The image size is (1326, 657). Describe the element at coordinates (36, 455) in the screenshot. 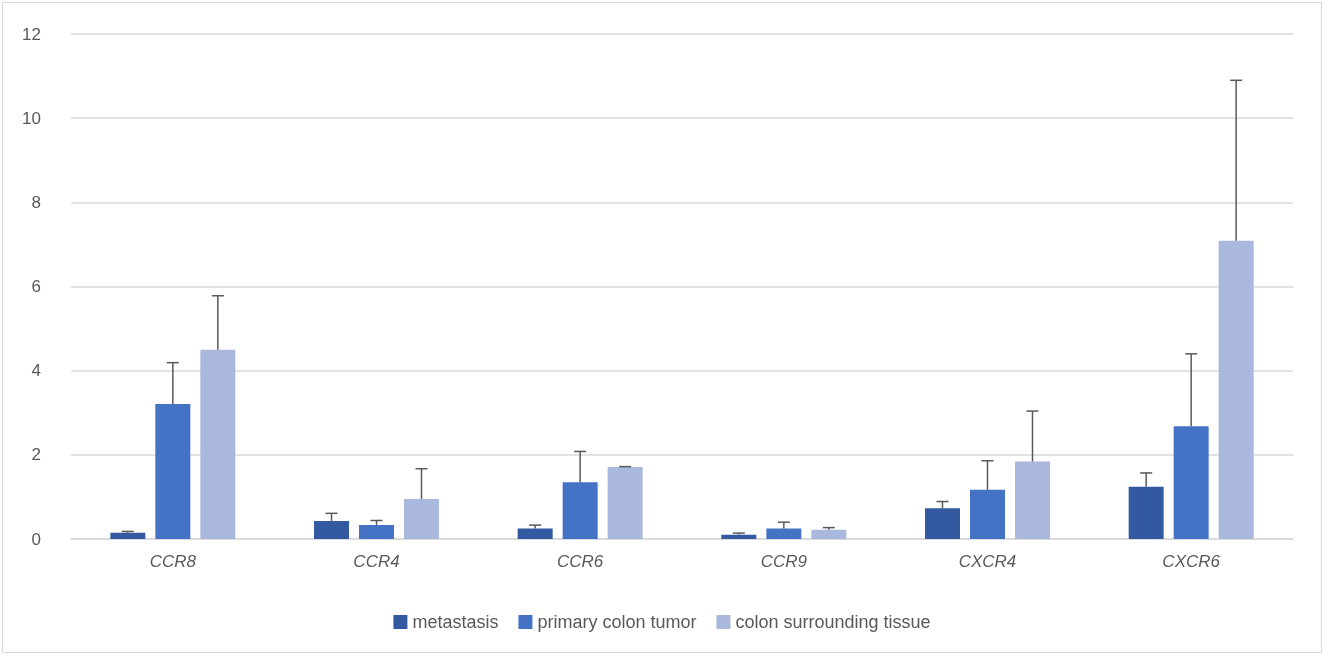

I see `y-tick-label: 2` at that location.